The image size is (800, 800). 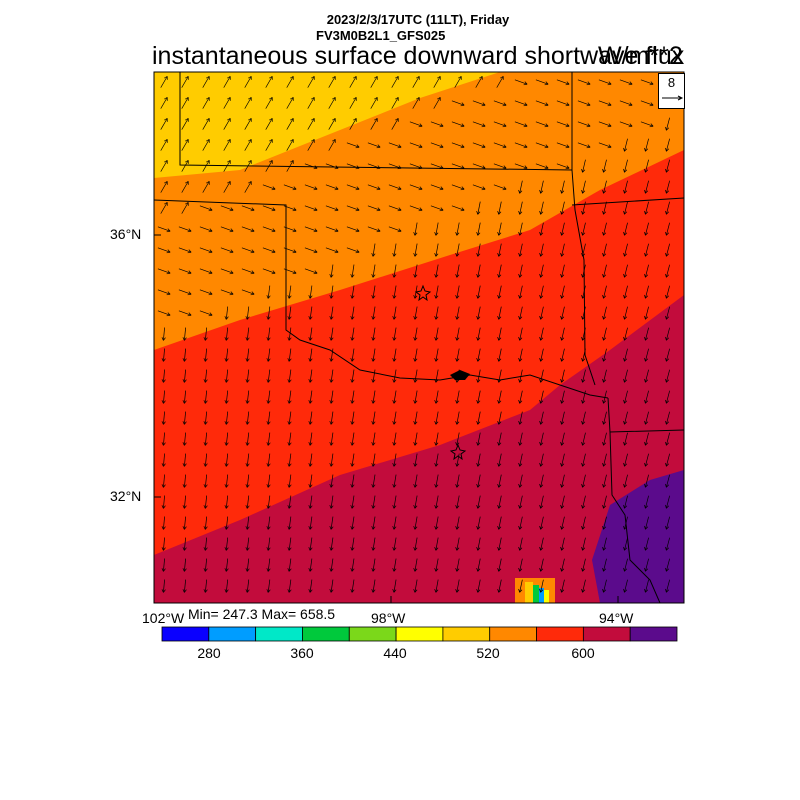 What do you see at coordinates (209, 653) in the screenshot?
I see `colorbar-label-280: 280` at bounding box center [209, 653].